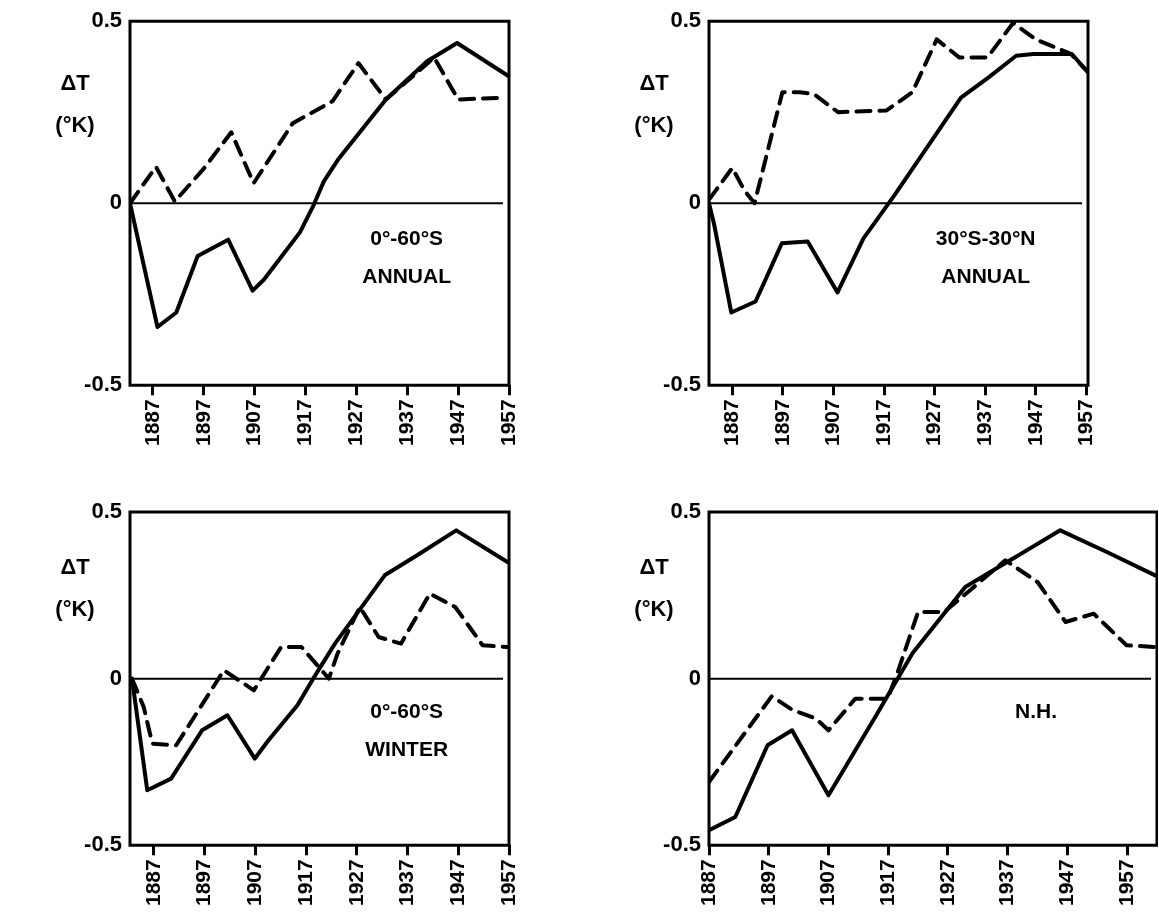 Image resolution: width=1159 pixels, height=920 pixels. I want to click on annotation: 30°S-30°N, so click(985, 238).